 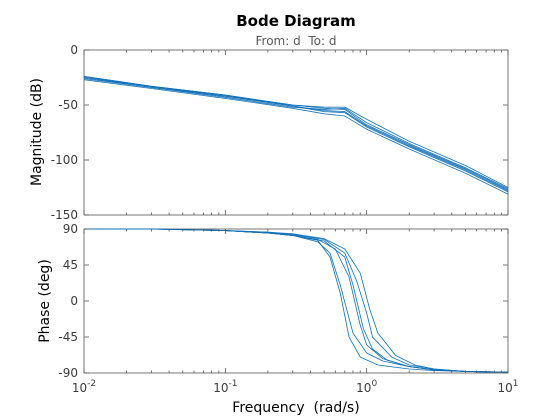 I want to click on chart-title: Bode Diagram, so click(x=295, y=21).